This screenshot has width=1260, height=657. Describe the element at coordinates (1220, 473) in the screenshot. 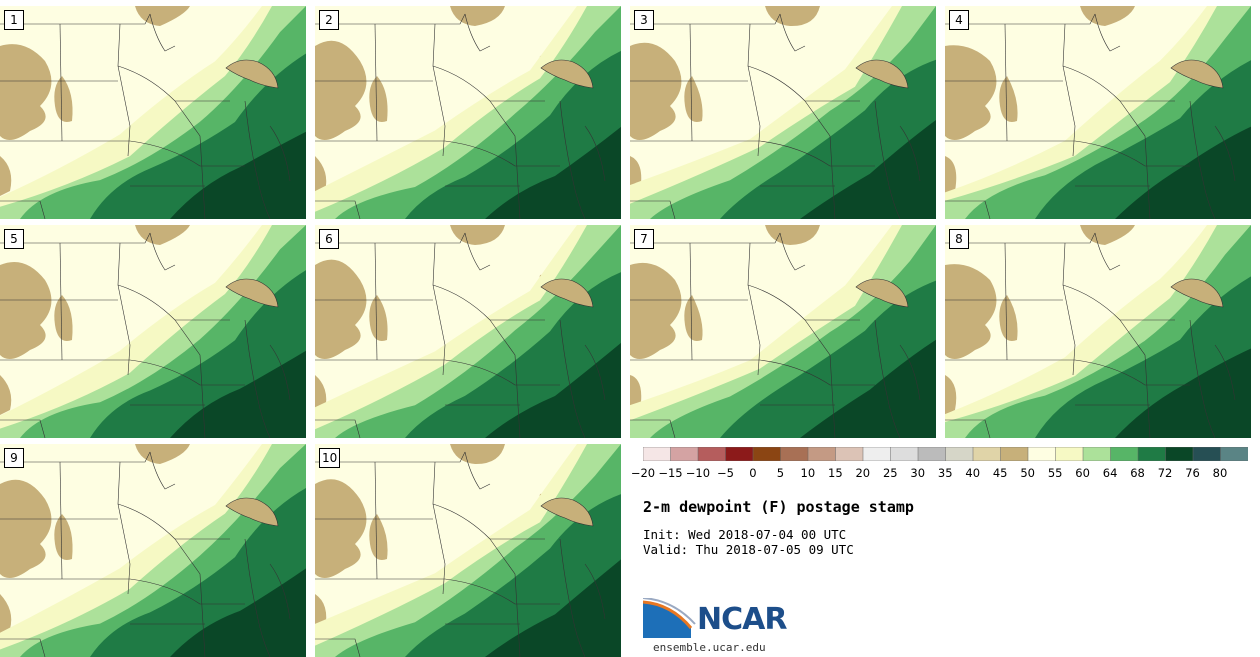

I see `colorbar-tick-label: 80` at that location.